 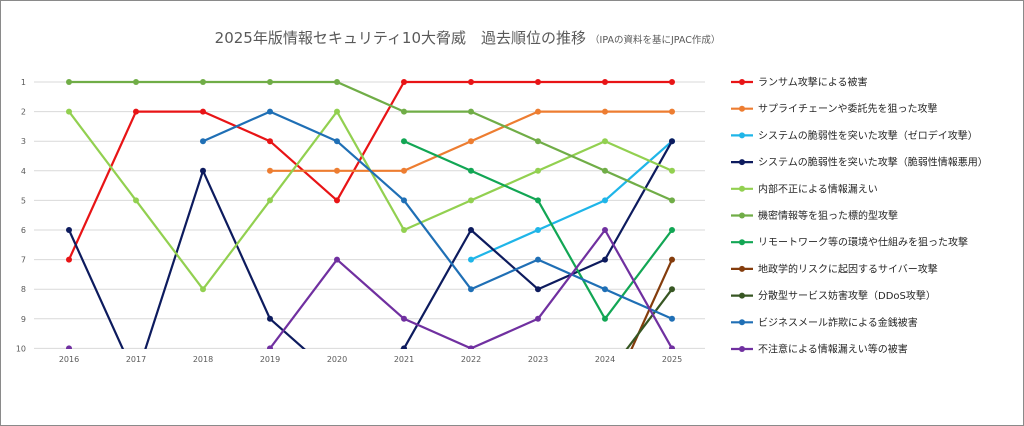 What do you see at coordinates (23, 141) in the screenshot?
I see `y-tick-label: 3` at bounding box center [23, 141].